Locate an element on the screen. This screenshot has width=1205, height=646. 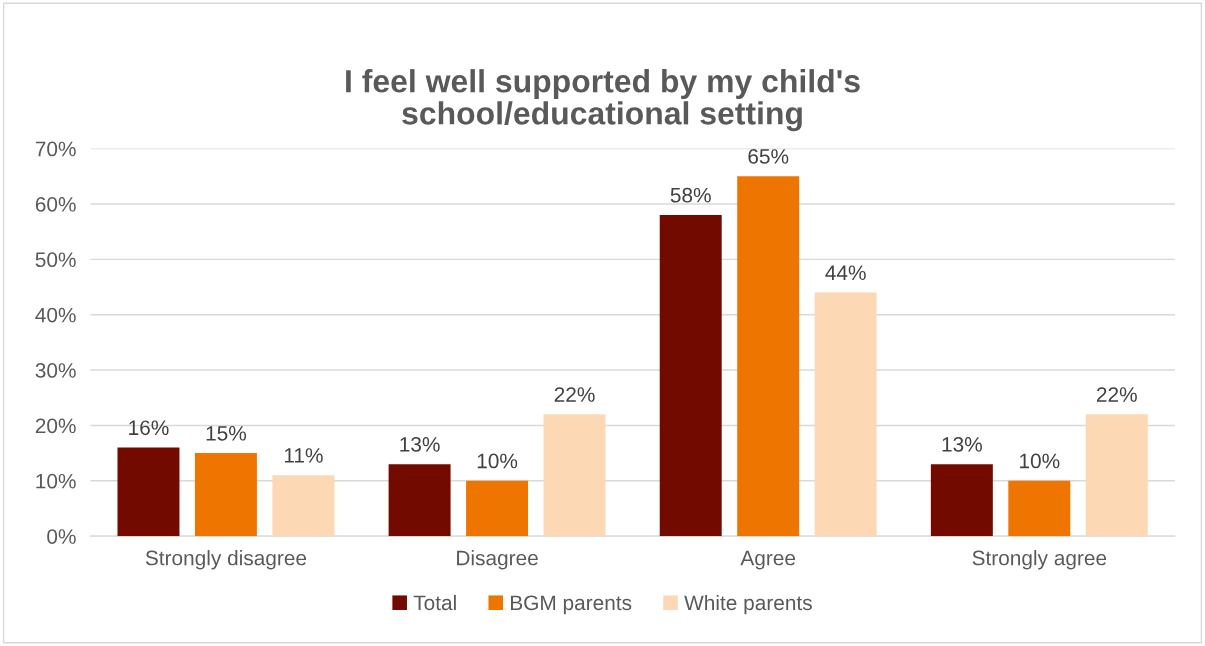
y-tick-label: 70% is located at coordinates (55, 149).